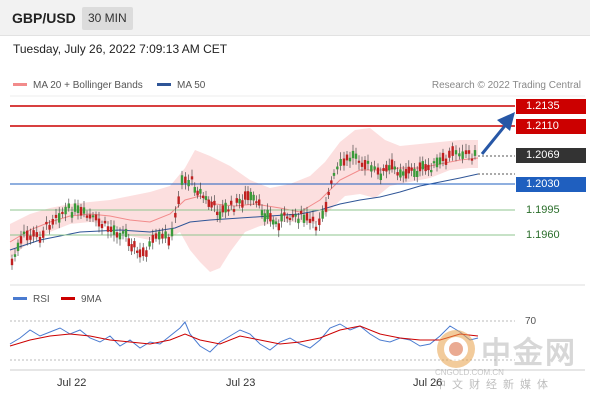 The width and height of the screenshot is (590, 400). What do you see at coordinates (164, 84) in the screenshot?
I see `ma50-swatch` at bounding box center [164, 84].